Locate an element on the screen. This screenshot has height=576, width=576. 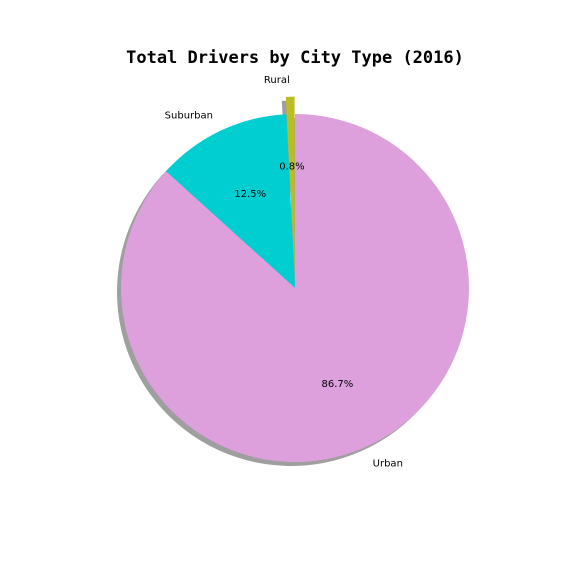
slice-rural is located at coordinates (290, 183).